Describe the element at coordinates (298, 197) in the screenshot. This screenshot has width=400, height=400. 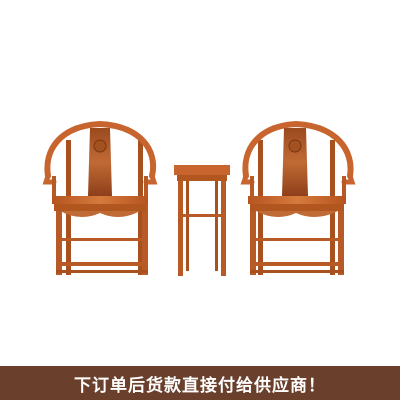
I see `right-armchair` at that location.